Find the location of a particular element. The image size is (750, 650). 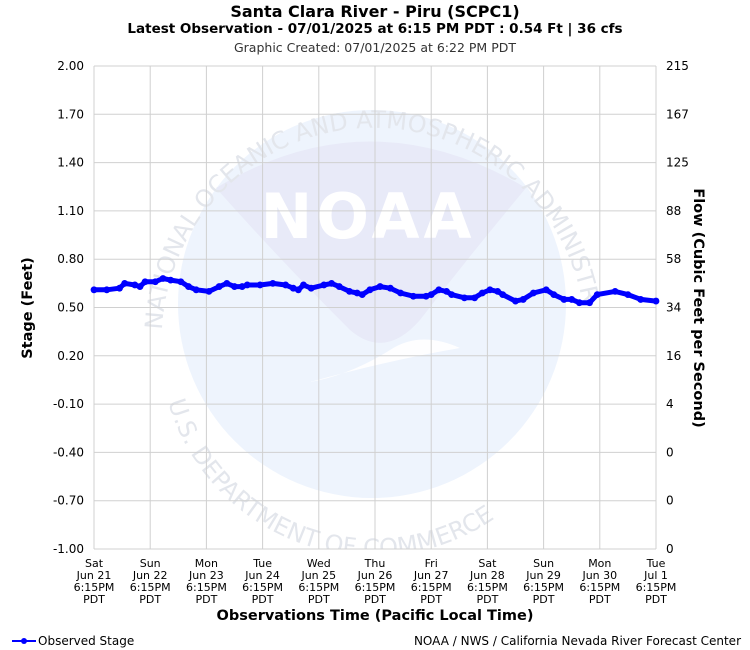

y-tick-label: -0.10 is located at coordinates (68, 404).